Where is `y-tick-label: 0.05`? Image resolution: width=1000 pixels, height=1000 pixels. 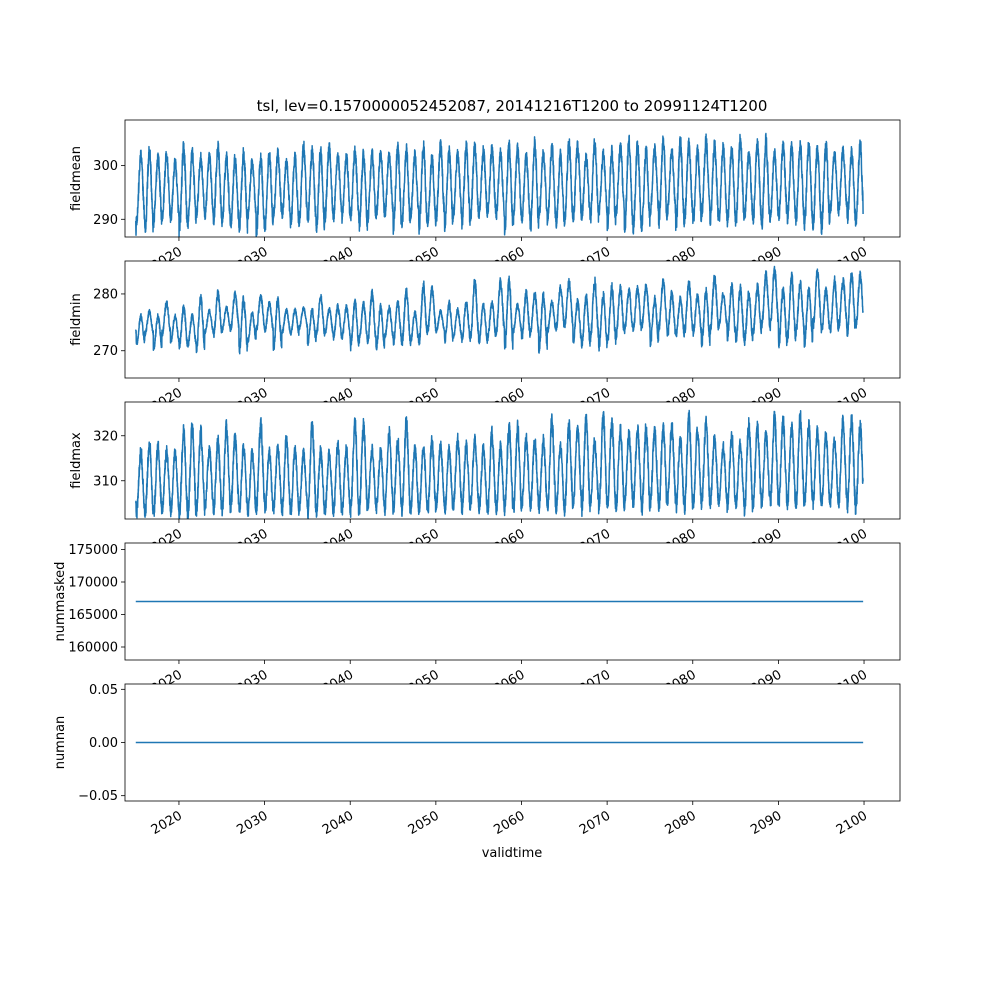
y-tick-label: 0.05 is located at coordinates (103, 690).